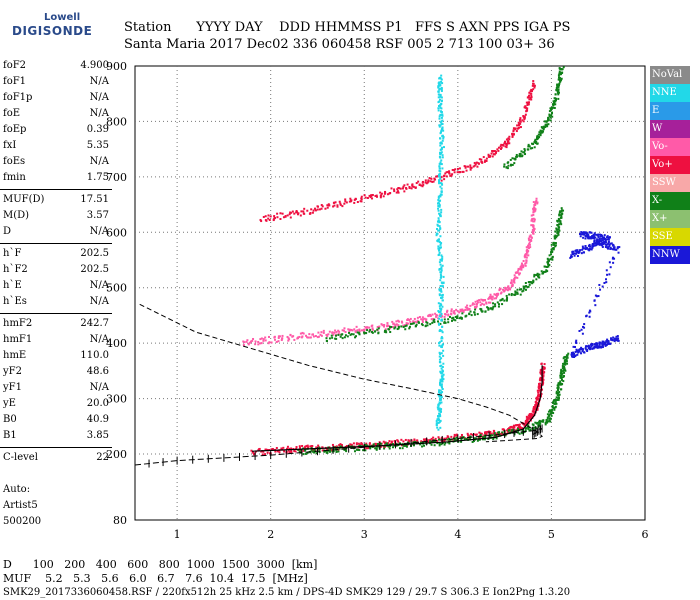 Image resolution: width=700 pixels, height=600 pixels. Describe the element at coordinates (97, 177) in the screenshot. I see `param-value: 1.75` at that location.